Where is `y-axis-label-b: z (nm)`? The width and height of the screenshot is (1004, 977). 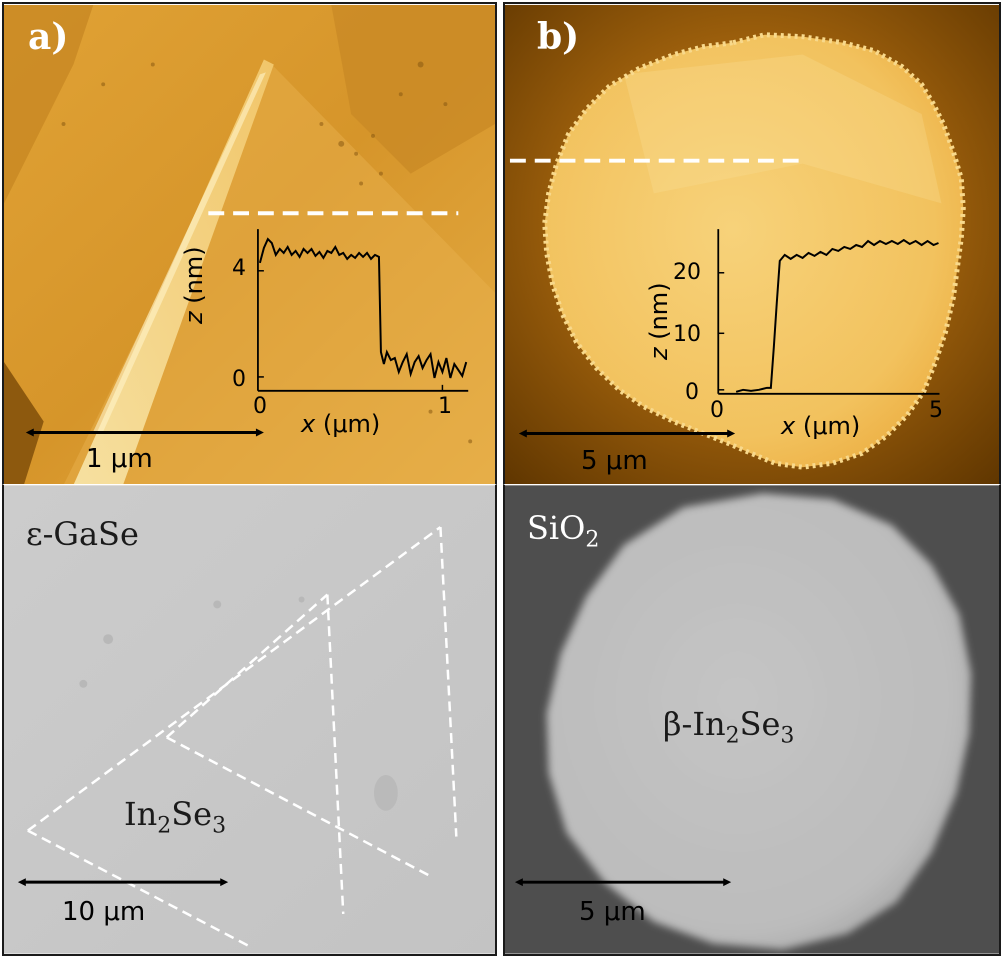
y-axis-label-b: z (nm) is located at coordinates (659, 295).